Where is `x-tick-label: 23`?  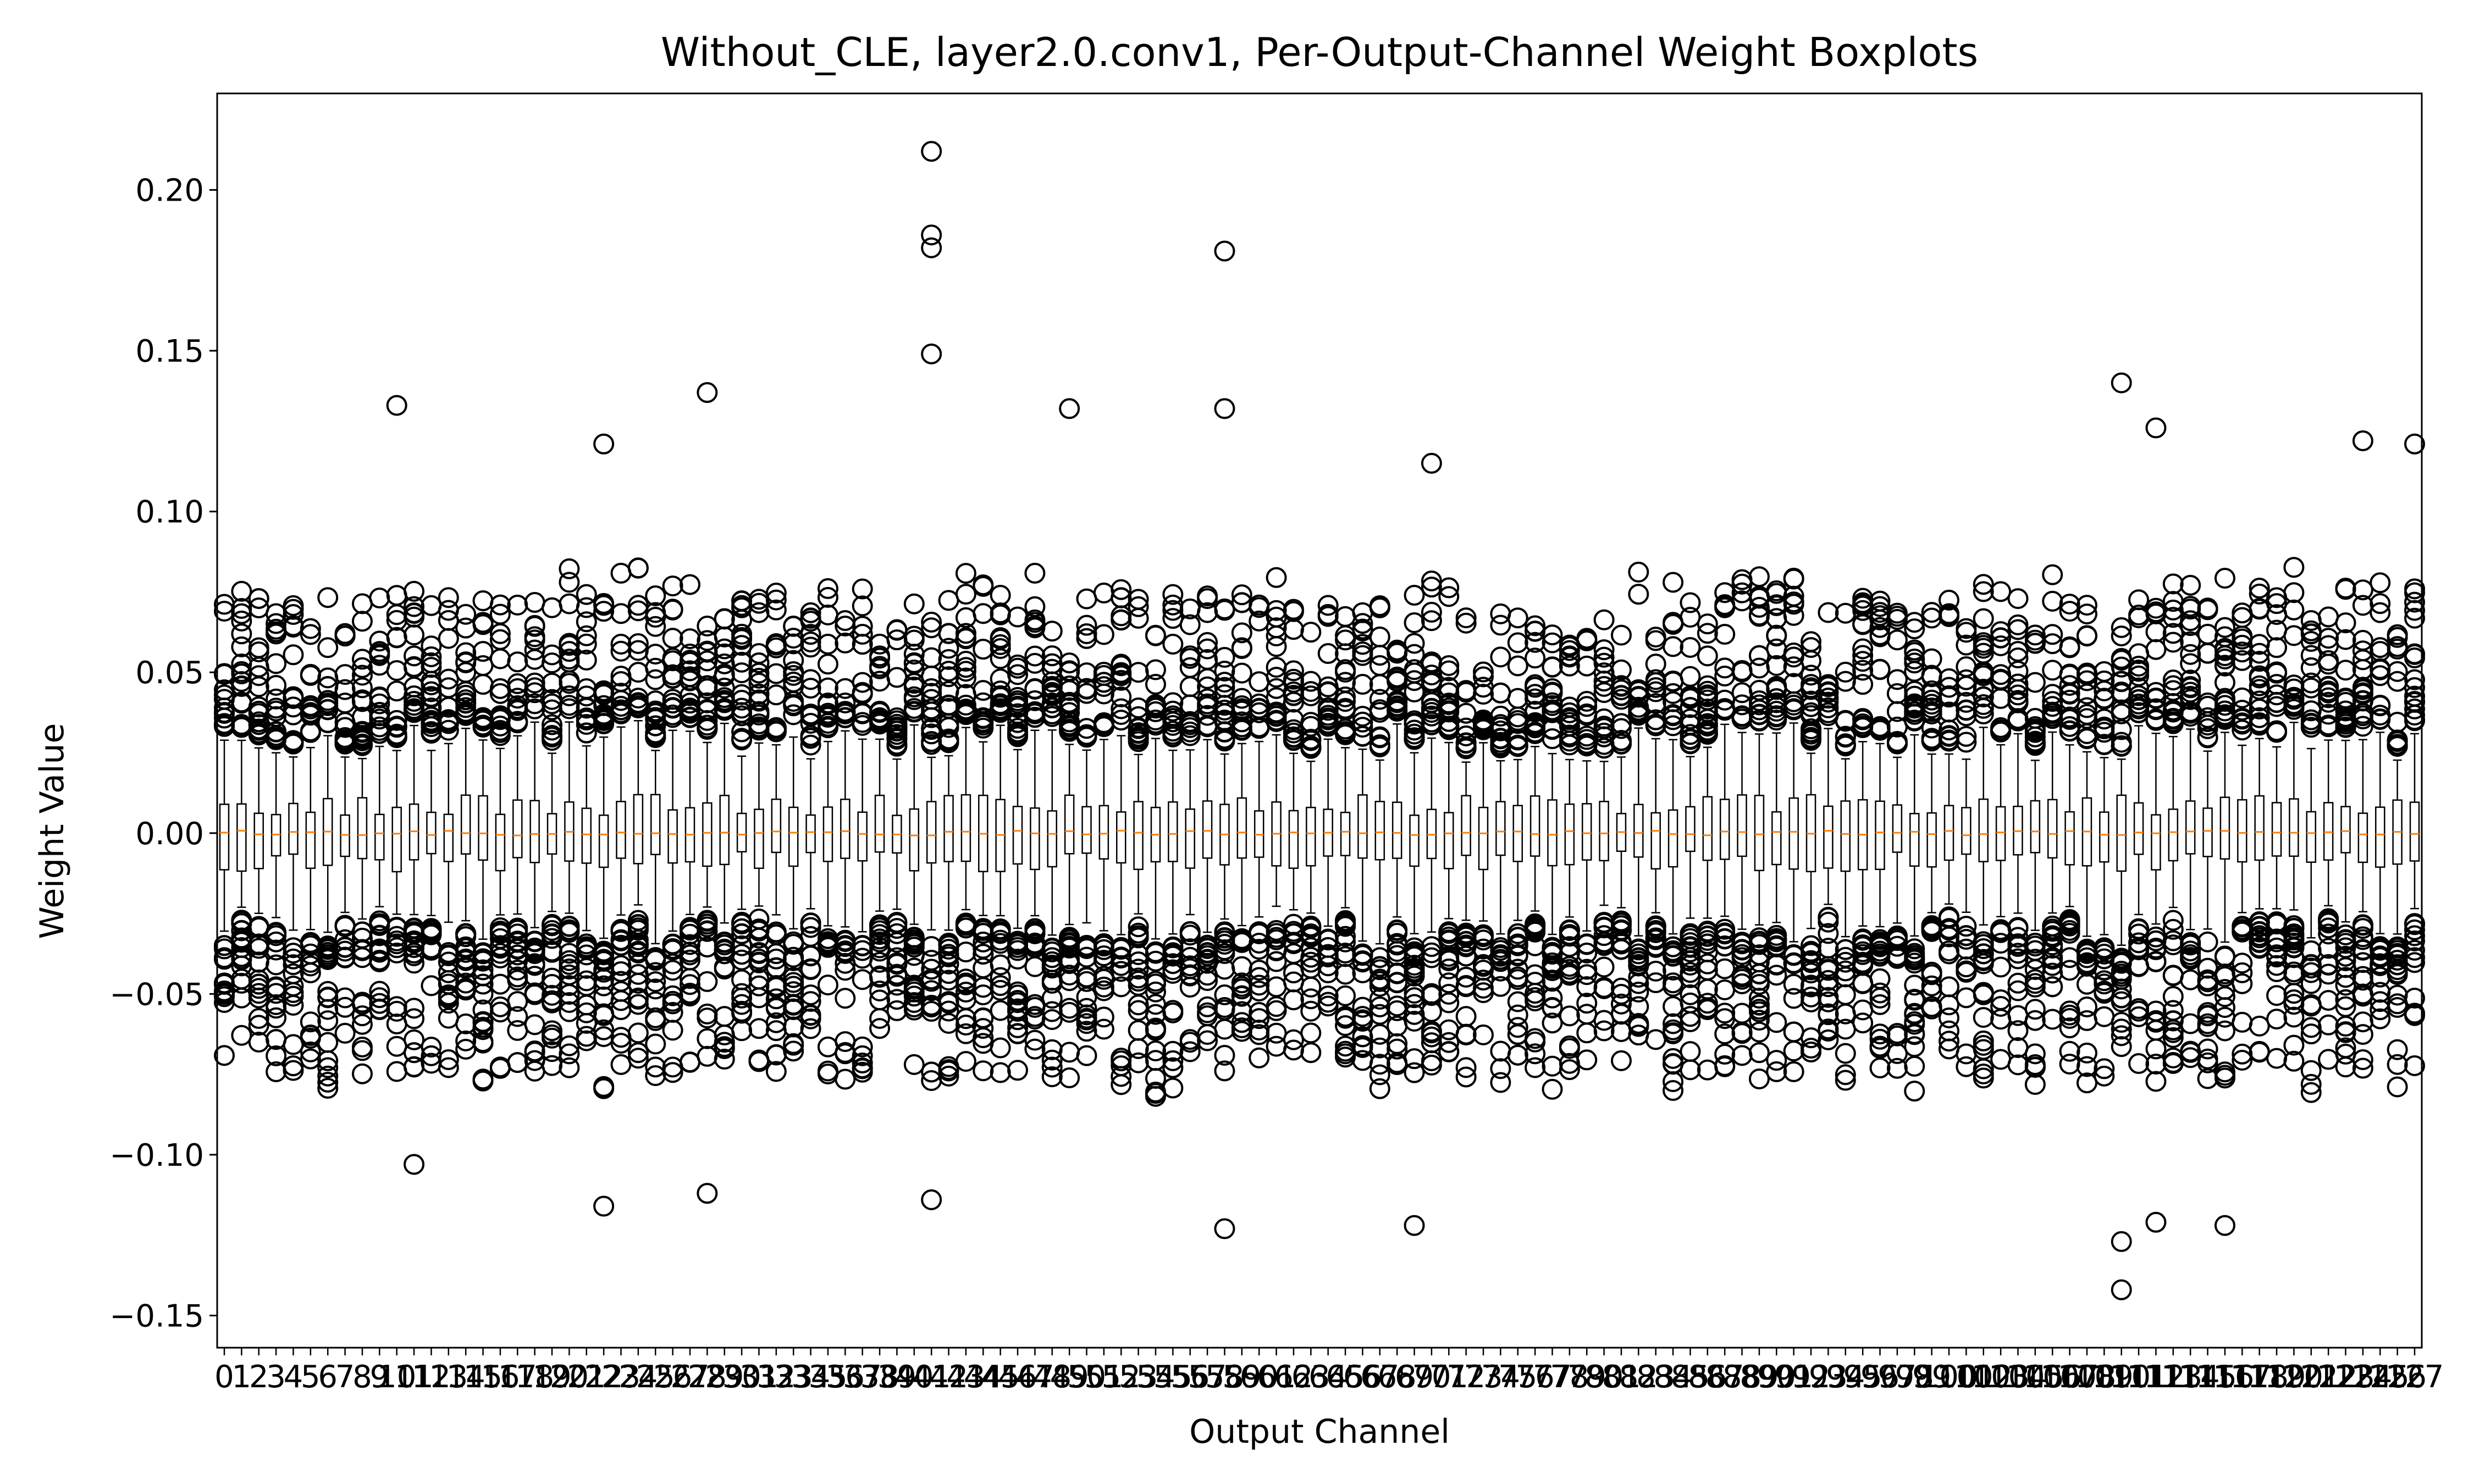
x-tick-label: 23 is located at coordinates (621, 1377).